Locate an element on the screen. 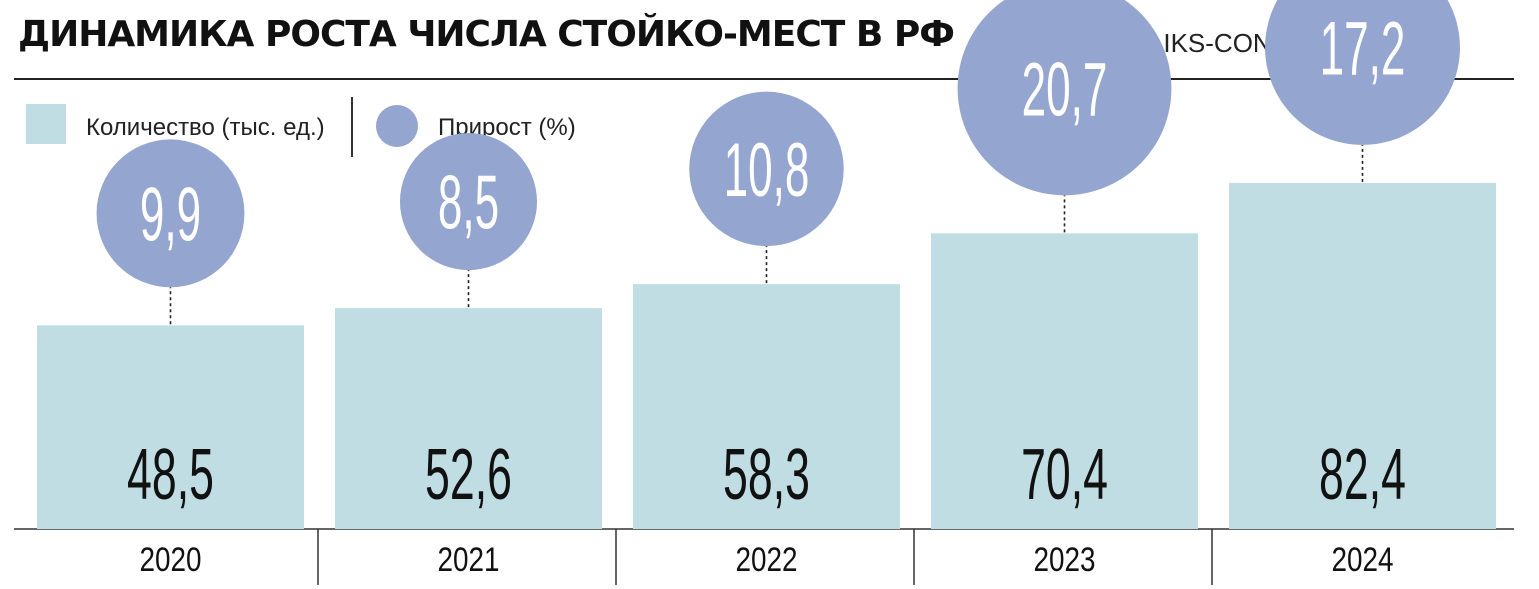 The height and width of the screenshot is (589, 1539). chart-title: ДИНАМИКА РОСТА ЧИСЛА СТОЙКО-МЕСТ В РФ is located at coordinates (486, 34).